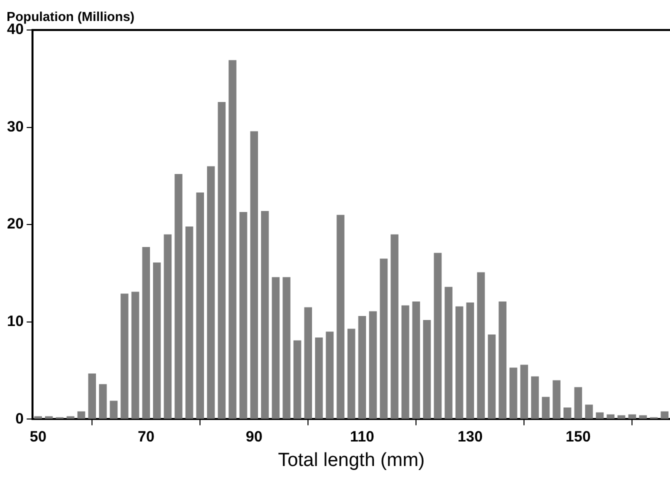  What do you see at coordinates (15, 321) in the screenshot?
I see `y-tick-label: 10` at bounding box center [15, 321].